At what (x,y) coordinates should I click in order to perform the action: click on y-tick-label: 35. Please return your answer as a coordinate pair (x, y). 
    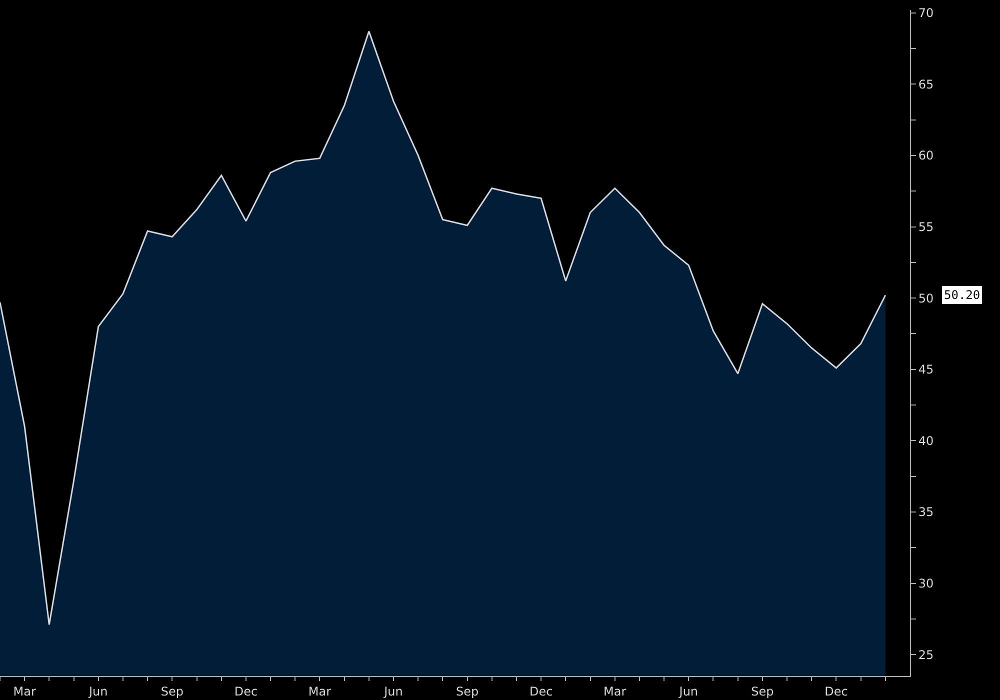
    Looking at the image, I should click on (926, 512).